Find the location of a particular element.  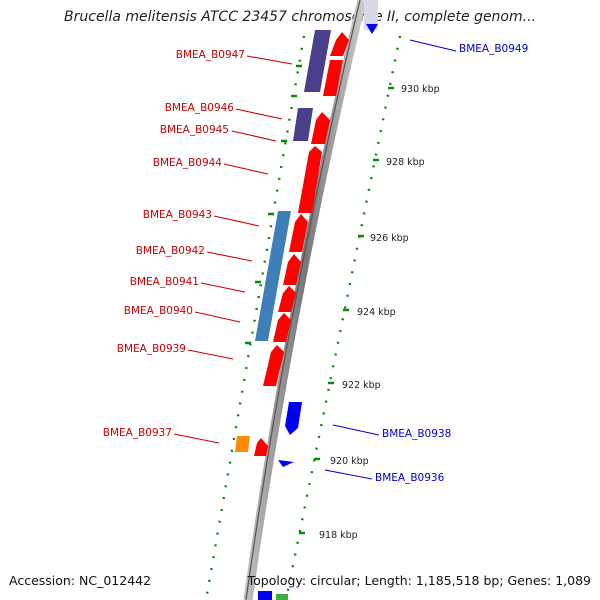

forward-genes is located at coordinates (301, 244).